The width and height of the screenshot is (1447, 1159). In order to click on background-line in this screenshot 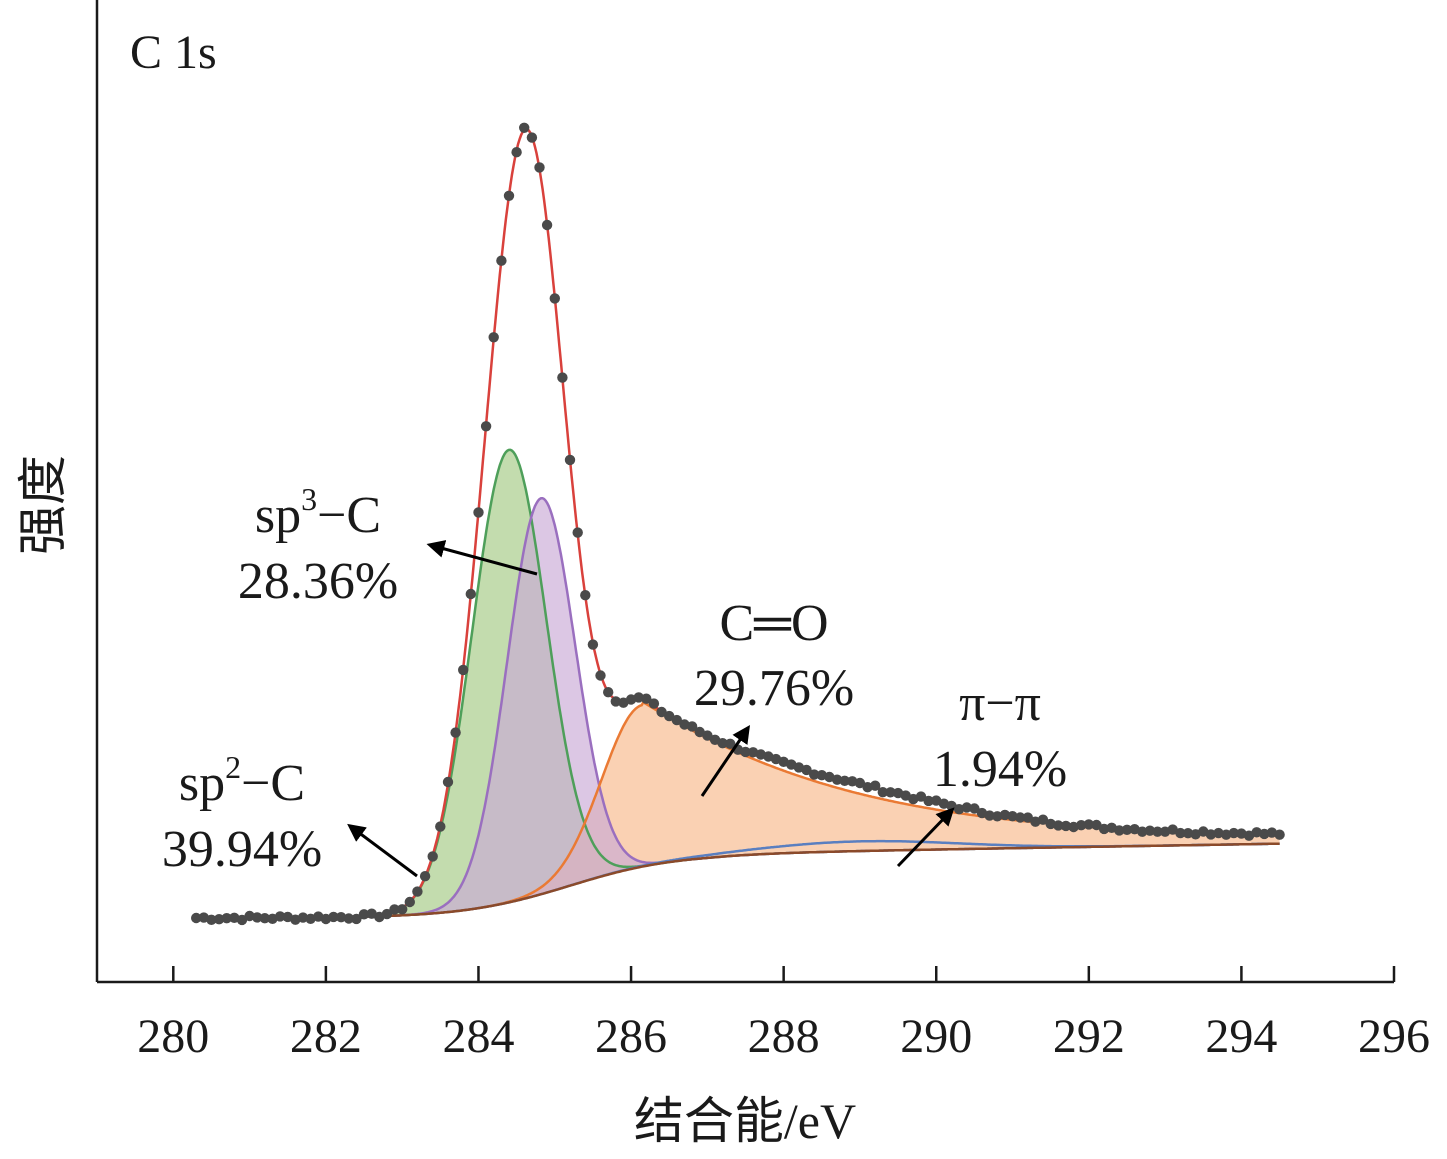, I will do `click(738, 881)`.